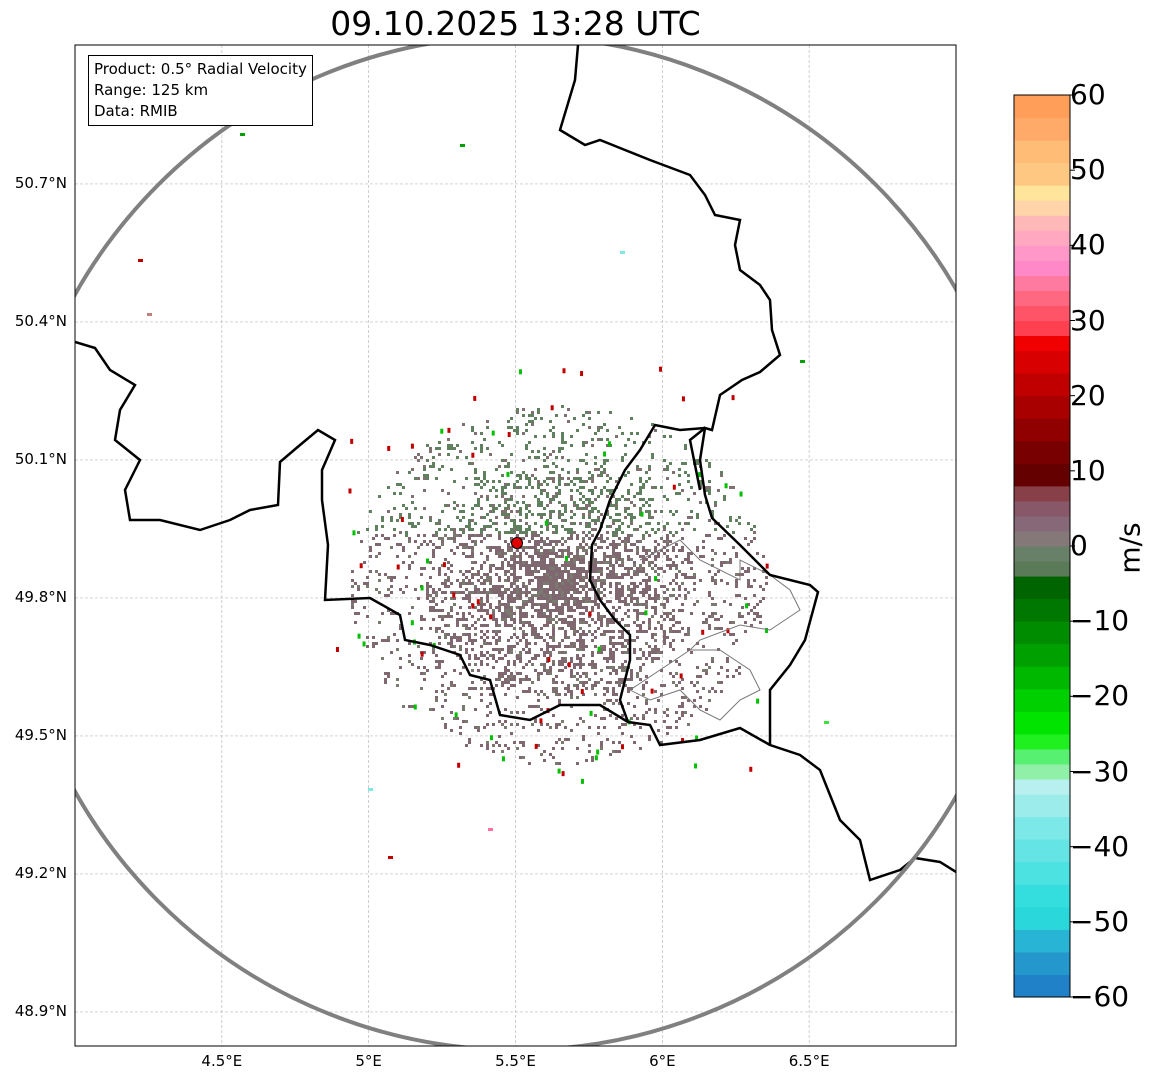  Describe the element at coordinates (517, 543) in the screenshot. I see `radar-site-marker` at that location.